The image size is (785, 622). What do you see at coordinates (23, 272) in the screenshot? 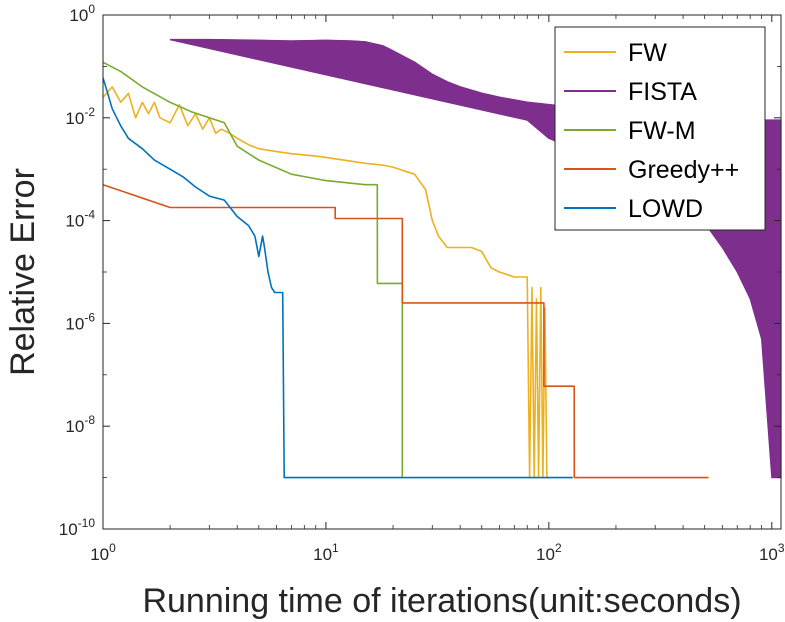
I see `y-axis-title: Relative Error` at bounding box center [23, 272].